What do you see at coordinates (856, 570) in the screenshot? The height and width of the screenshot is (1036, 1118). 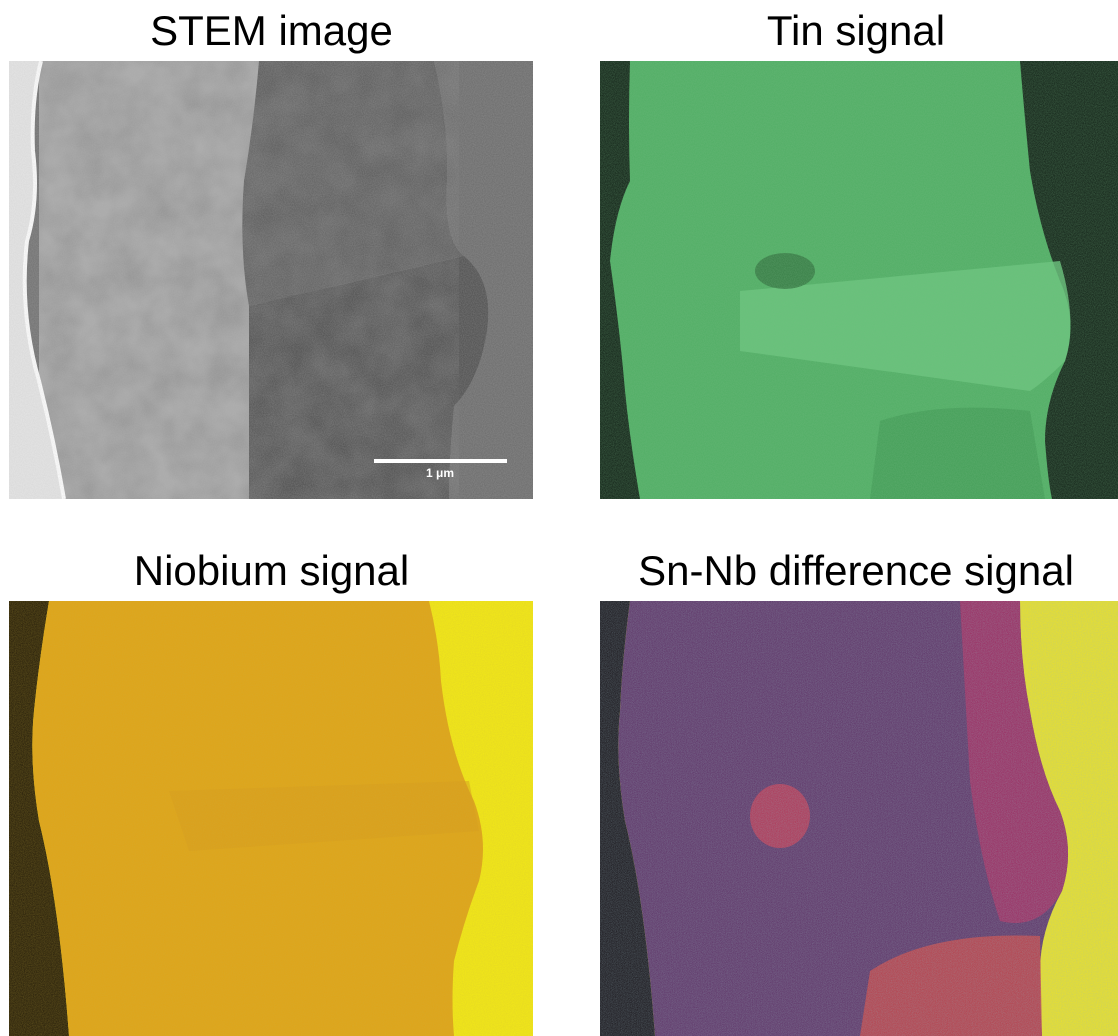 I see `difference-panel-title: Sn-Nb difference signal` at bounding box center [856, 570].